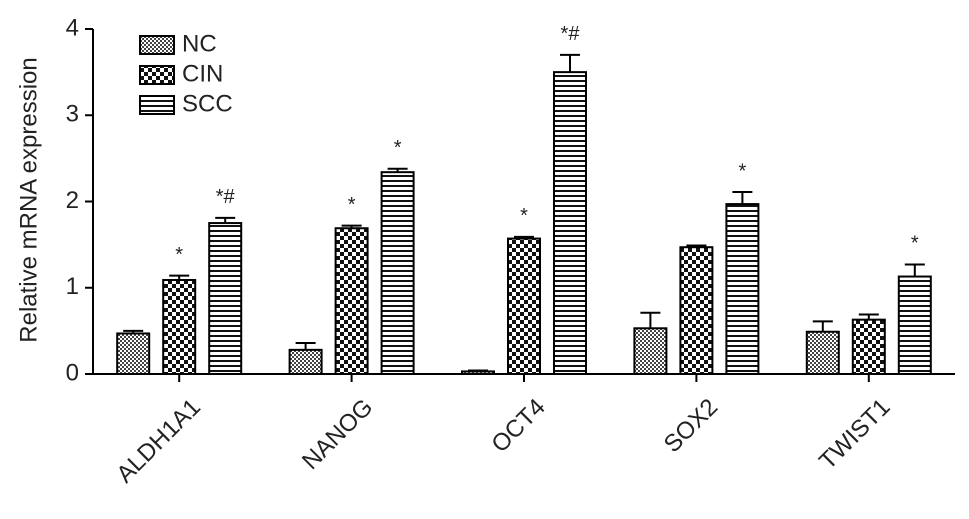  Describe the element at coordinates (72, 372) in the screenshot. I see `y-tick-label: 0` at that location.